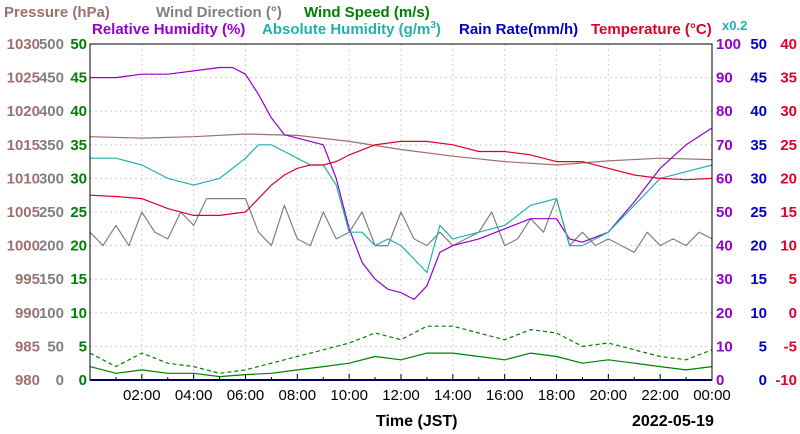 The width and height of the screenshot is (800, 434). What do you see at coordinates (142, 395) in the screenshot?
I see `x-tick-label: 02:00` at bounding box center [142, 395].